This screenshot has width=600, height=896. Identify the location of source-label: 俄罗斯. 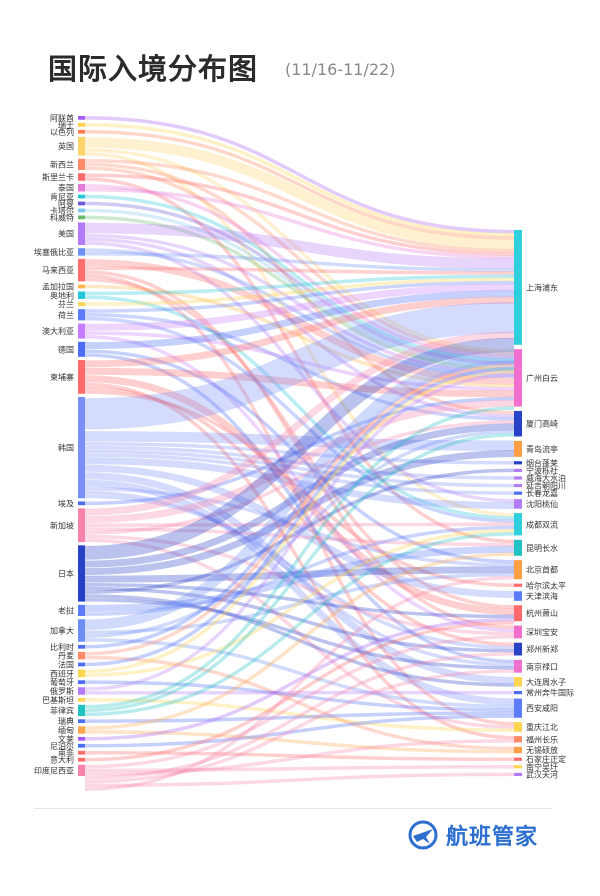
(62, 691).